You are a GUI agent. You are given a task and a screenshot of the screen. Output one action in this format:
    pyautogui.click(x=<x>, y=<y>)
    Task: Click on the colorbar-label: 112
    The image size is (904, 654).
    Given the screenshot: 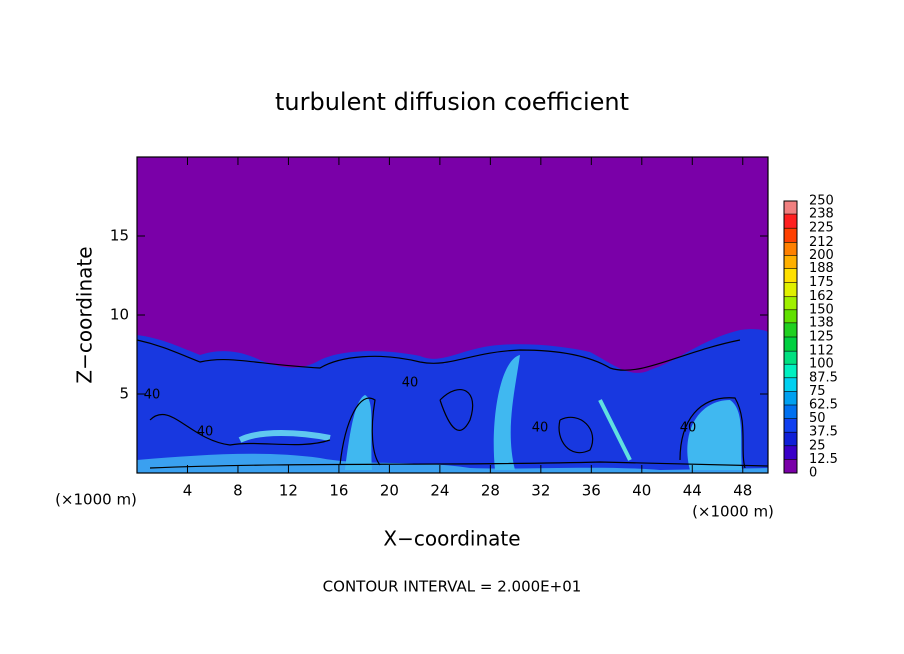 What is the action you would take?
    pyautogui.click(x=821, y=351)
    